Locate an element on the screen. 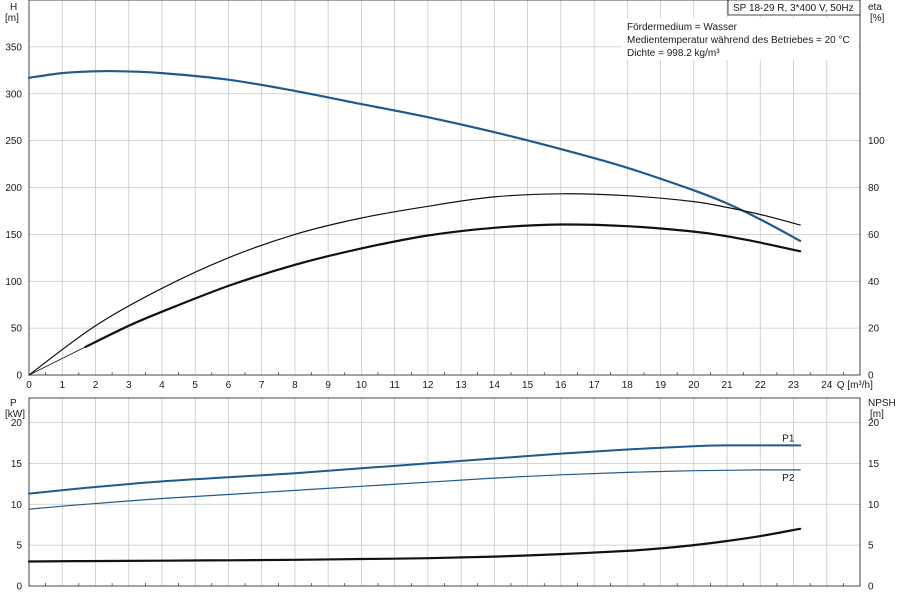 The image size is (900, 600). y-left-axis-unit: [kW] is located at coordinates (15, 414).